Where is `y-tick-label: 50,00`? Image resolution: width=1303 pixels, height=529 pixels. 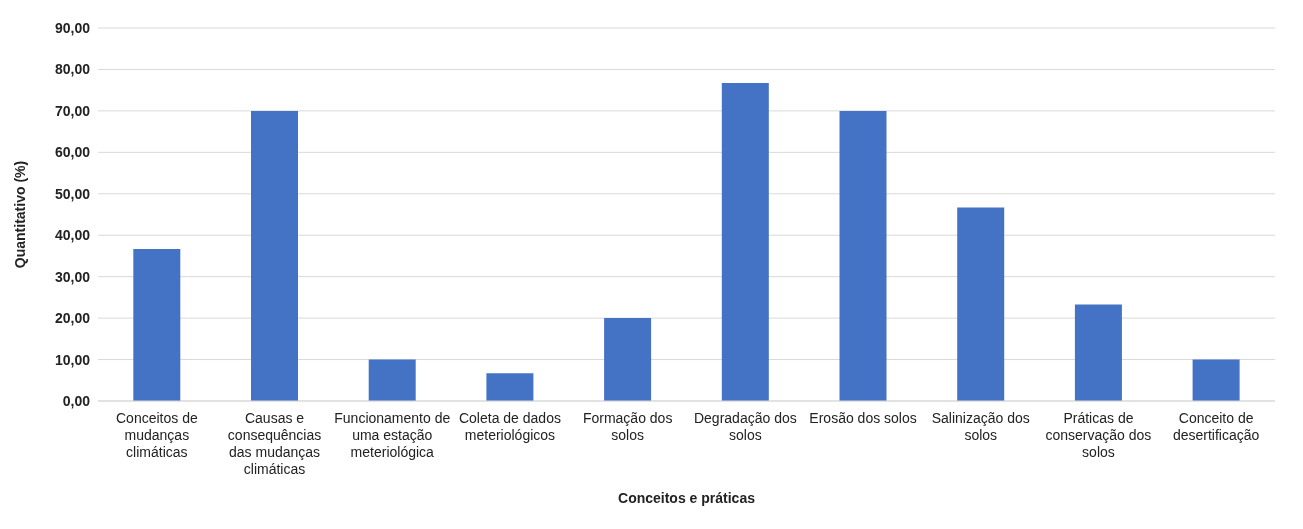 y-tick-label: 50,00 is located at coordinates (72, 193).